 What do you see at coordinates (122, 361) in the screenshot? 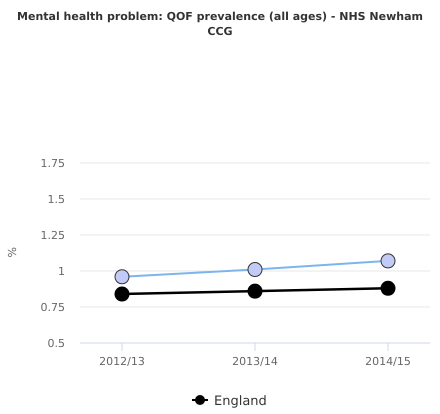
I see `x-tick-label: 2012/13` at bounding box center [122, 361].